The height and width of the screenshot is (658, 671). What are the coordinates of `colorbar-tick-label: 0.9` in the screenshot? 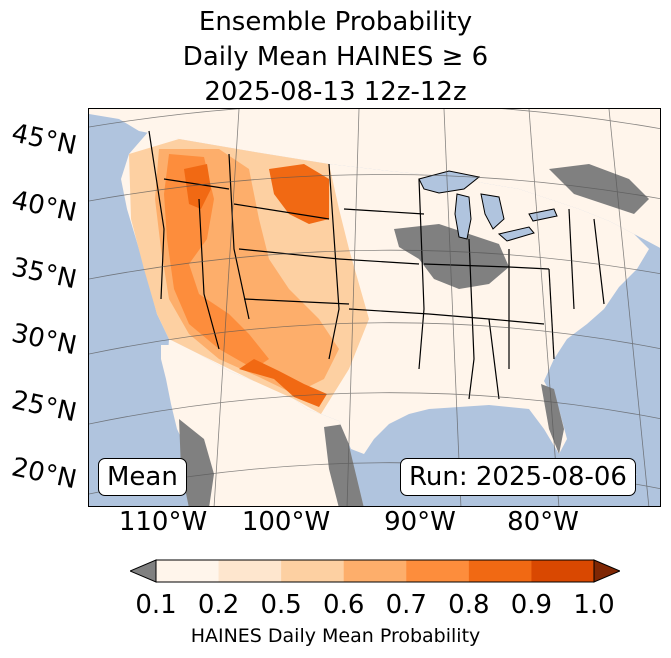 It's located at (531, 605).